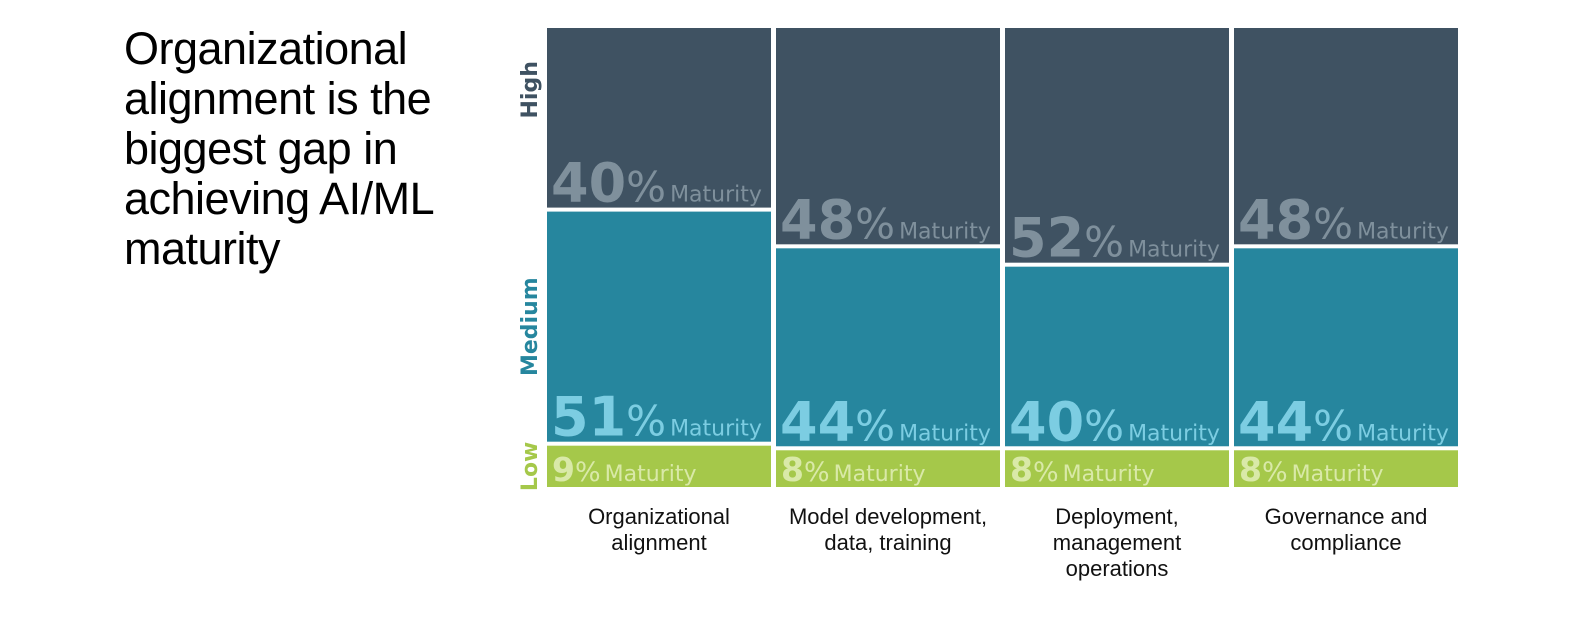  Describe the element at coordinates (1114, 421) in the screenshot. I see `data-label-medium: 40% Maturity` at that location.